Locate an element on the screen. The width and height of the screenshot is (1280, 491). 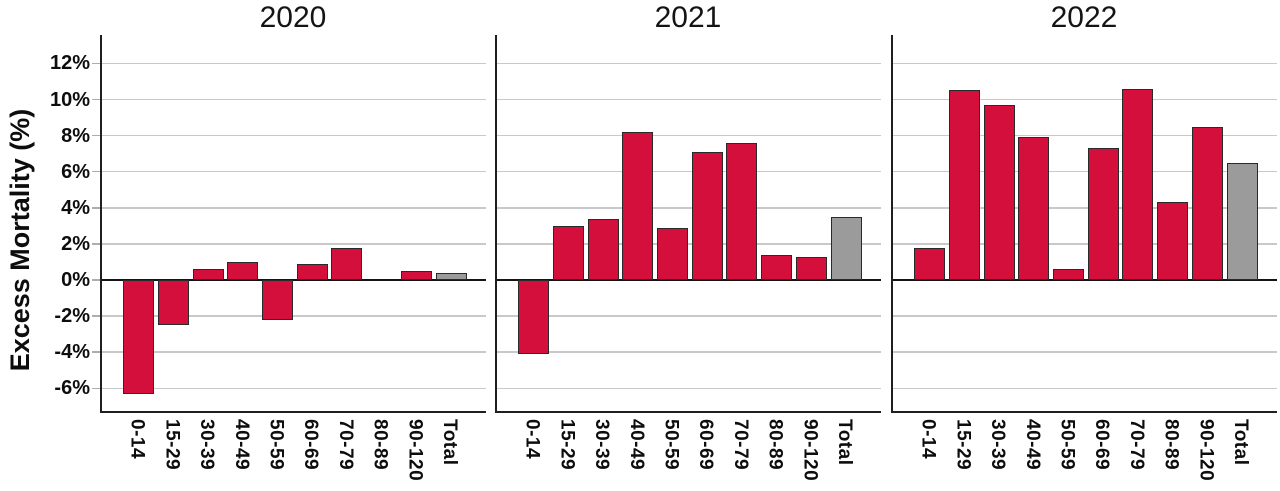
y-tick-label: 0% is located at coordinates (75, 280).